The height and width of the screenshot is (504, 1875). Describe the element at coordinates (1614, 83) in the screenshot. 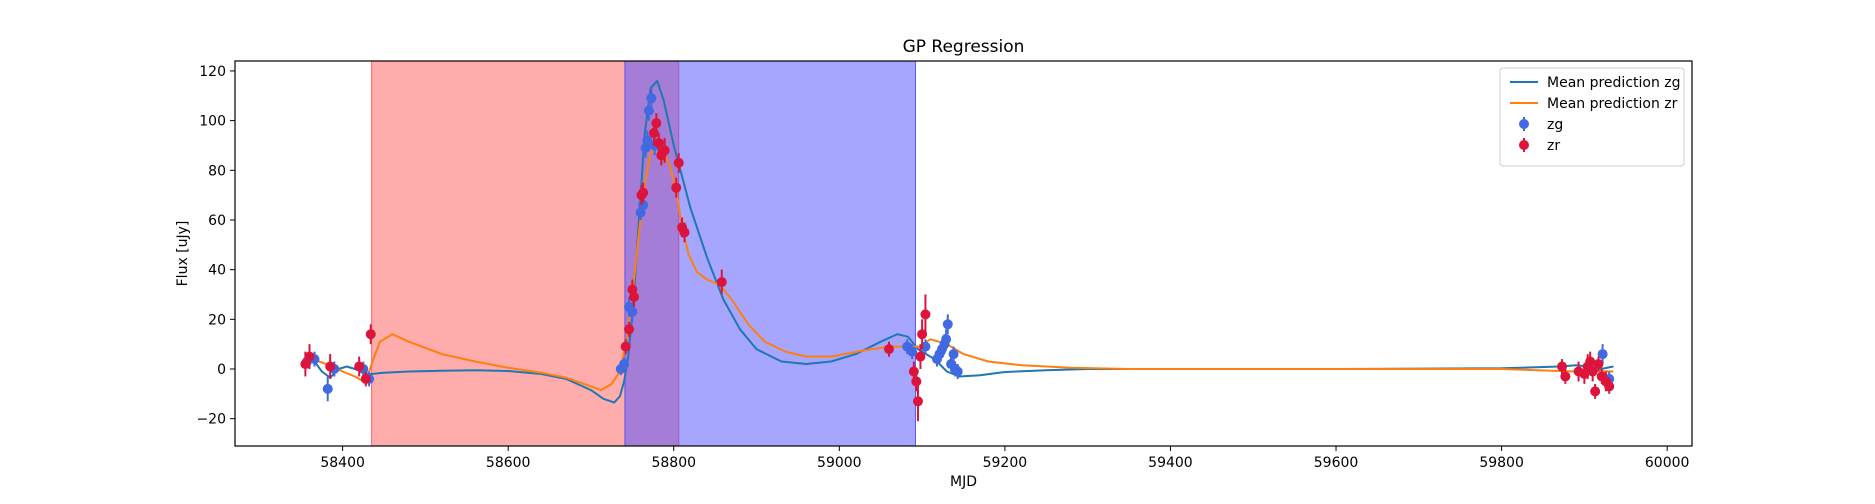

I see `legend-label: Mean prediction zg` at that location.